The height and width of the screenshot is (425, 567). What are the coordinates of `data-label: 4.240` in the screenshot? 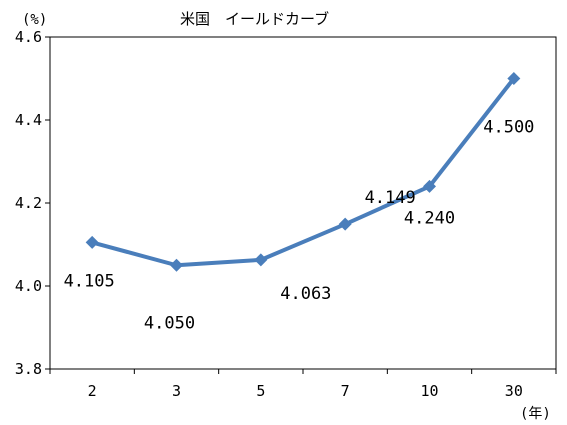 It's located at (429, 218).